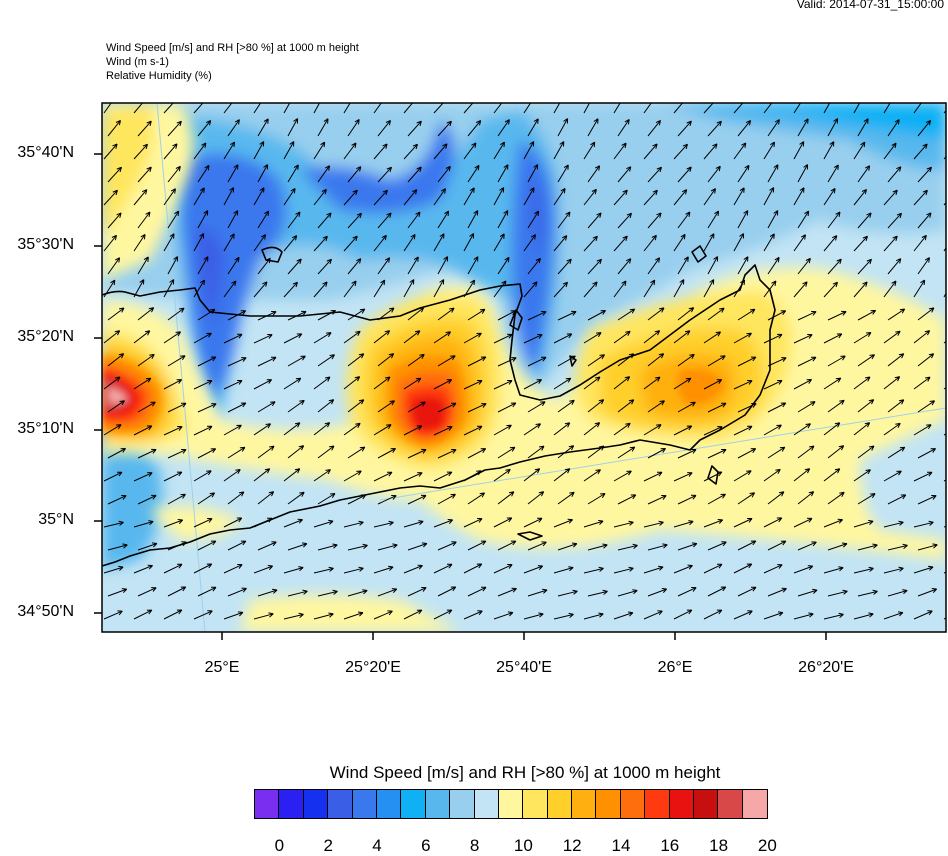  Describe the element at coordinates (373, 667) in the screenshot. I see `lon-label-25-20: 25°20'E` at that location.